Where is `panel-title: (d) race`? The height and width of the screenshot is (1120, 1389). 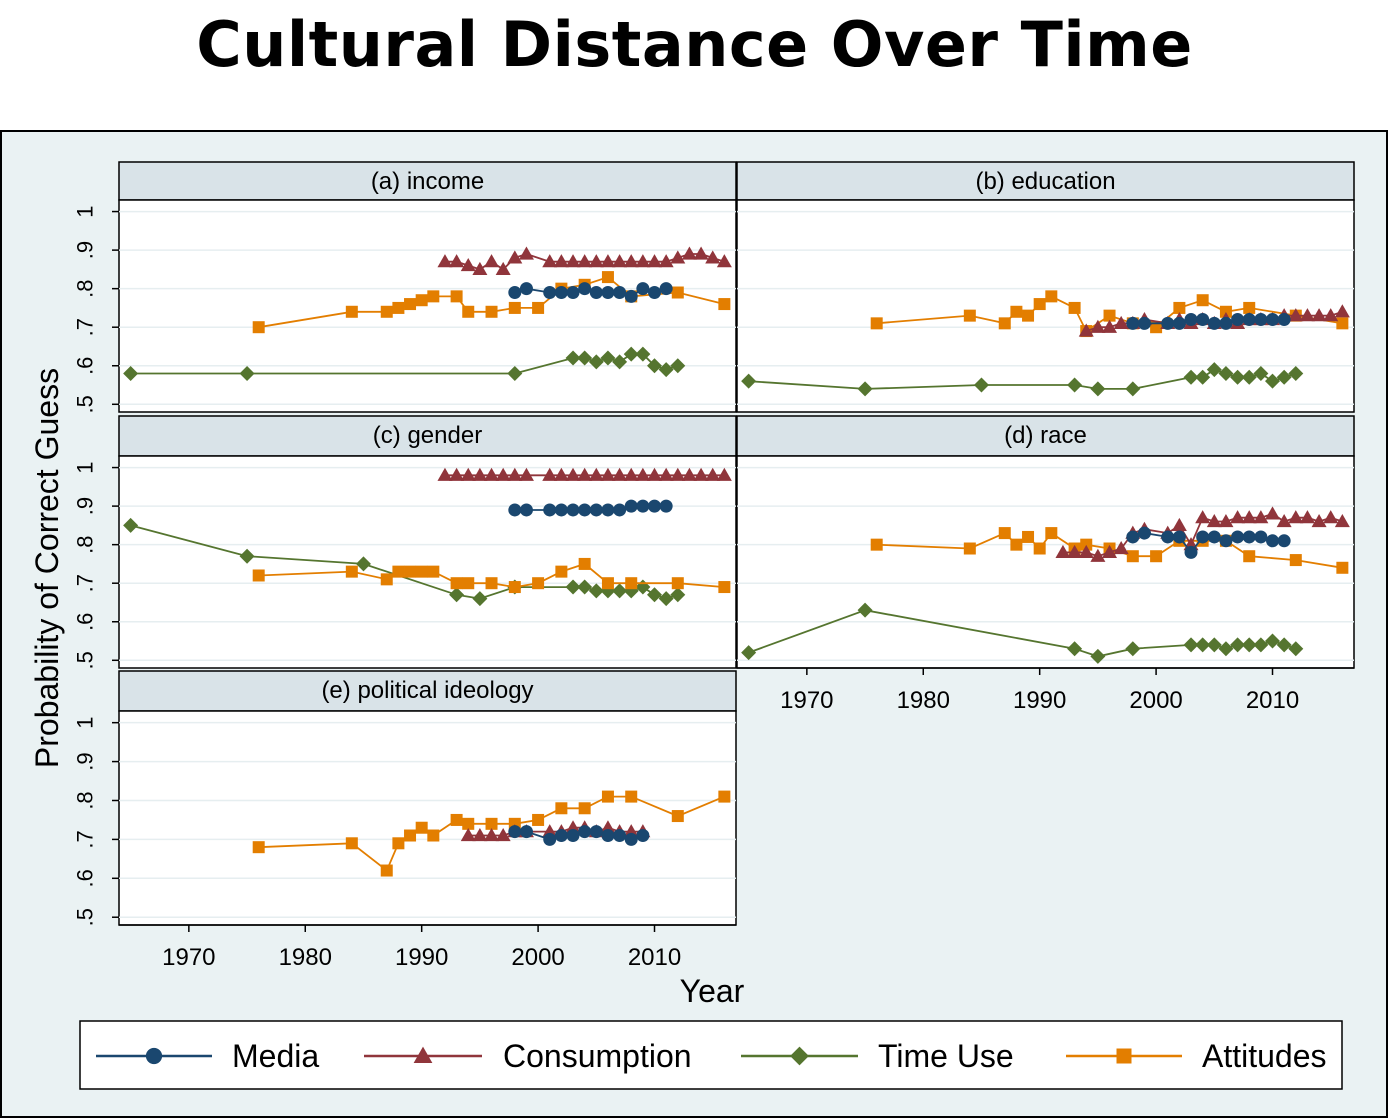 panel-title: (d) race is located at coordinates (1045, 435).